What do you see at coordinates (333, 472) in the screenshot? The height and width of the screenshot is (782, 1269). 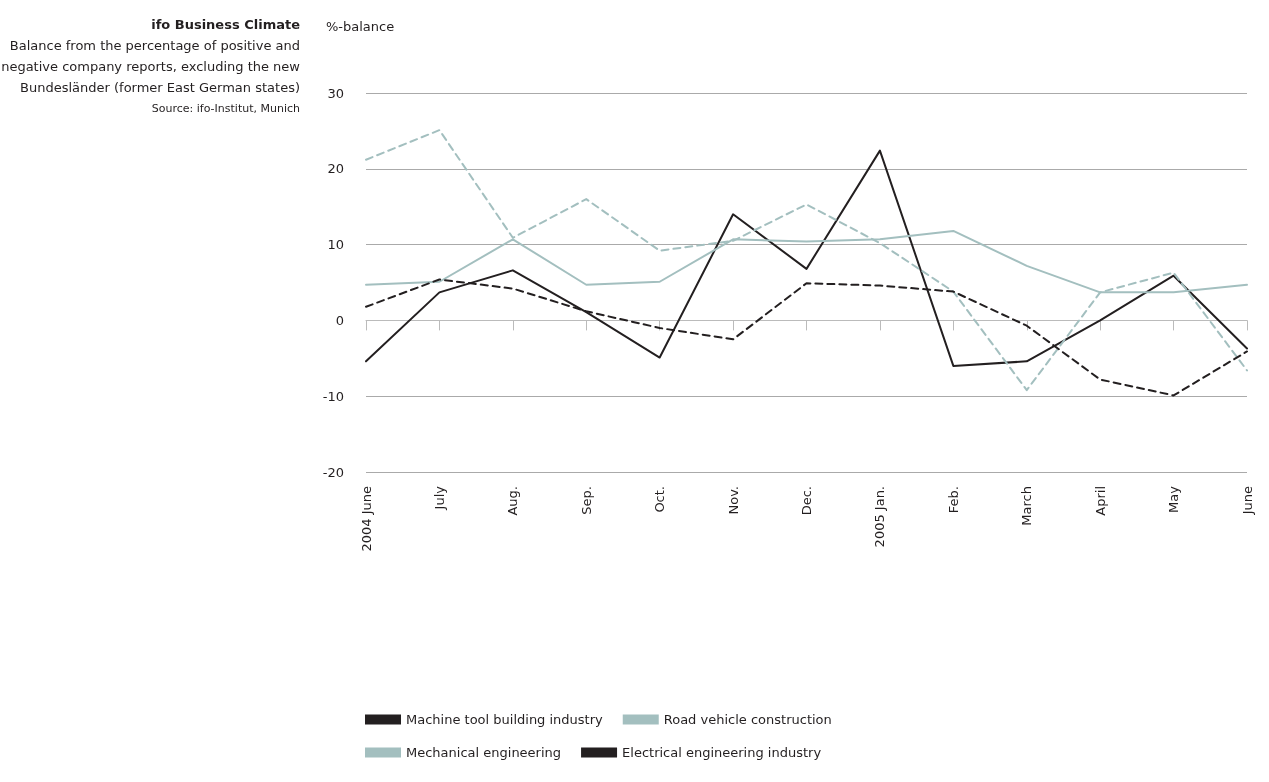 I see `y-tick-label: -20` at bounding box center [333, 472].